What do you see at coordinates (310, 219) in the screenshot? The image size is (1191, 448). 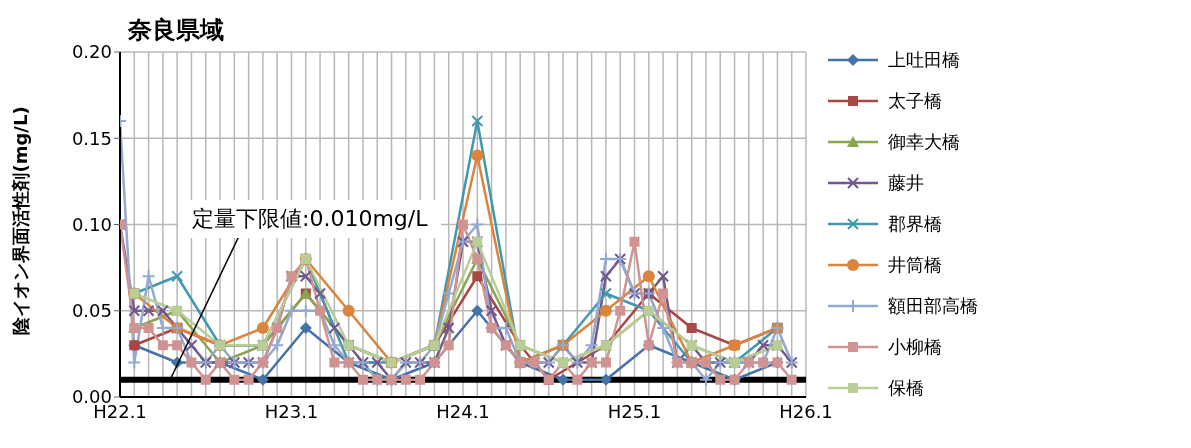 I see `ref-line-label: 定量下限値:0.010mg/L` at bounding box center [310, 219].